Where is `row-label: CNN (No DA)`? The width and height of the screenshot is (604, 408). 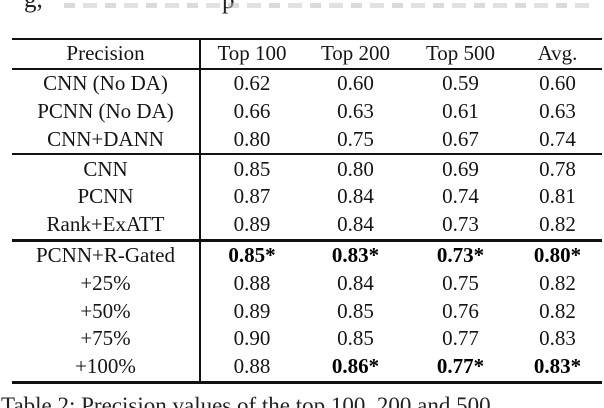
row-label: CNN (No DA) is located at coordinates (106, 83).